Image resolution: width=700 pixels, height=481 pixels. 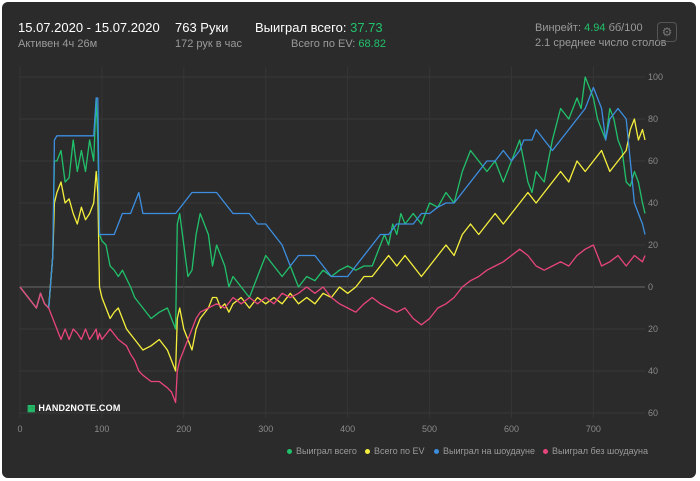 What do you see at coordinates (625, 28) in the screenshot?
I see `winrate-unit: бб/100` at bounding box center [625, 28].